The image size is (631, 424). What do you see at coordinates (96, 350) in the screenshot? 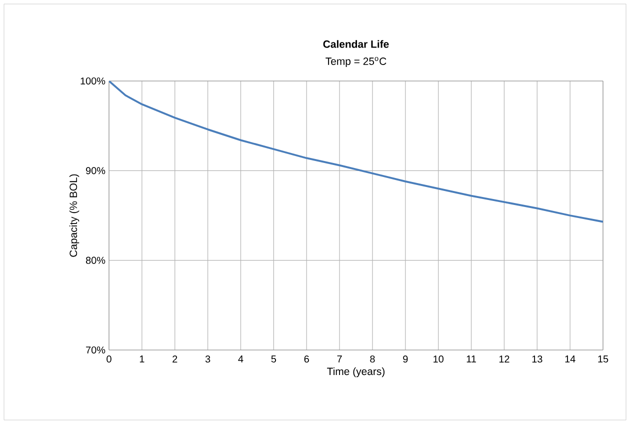
I see `y-tick-label: 70%` at bounding box center [96, 350].